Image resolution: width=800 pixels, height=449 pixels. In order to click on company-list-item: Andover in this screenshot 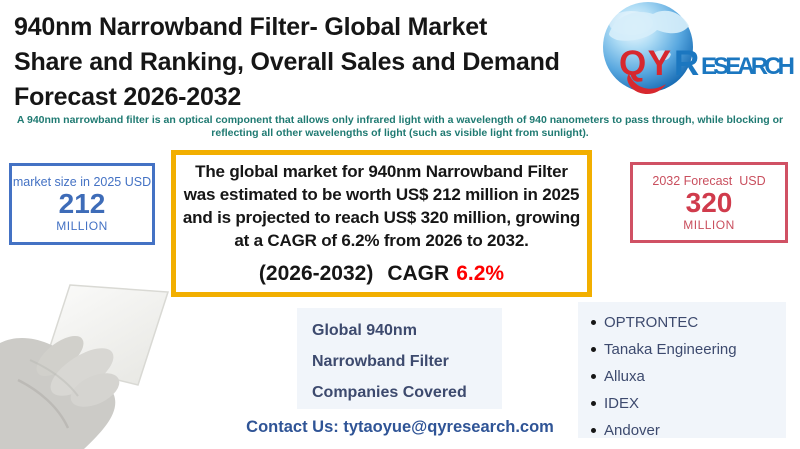, I will do `click(688, 430)`.